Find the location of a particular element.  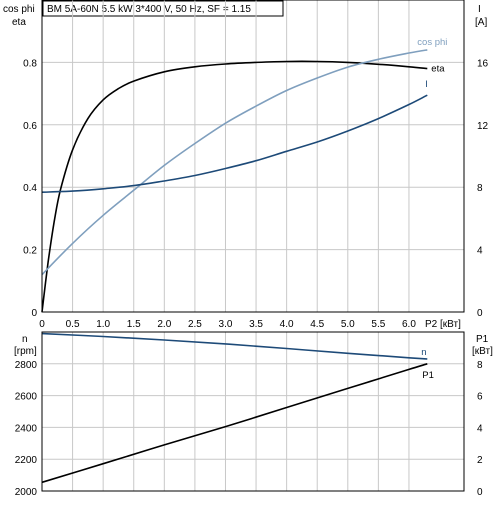

bottom-left-tick-label: 2600 is located at coordinates (26, 397).